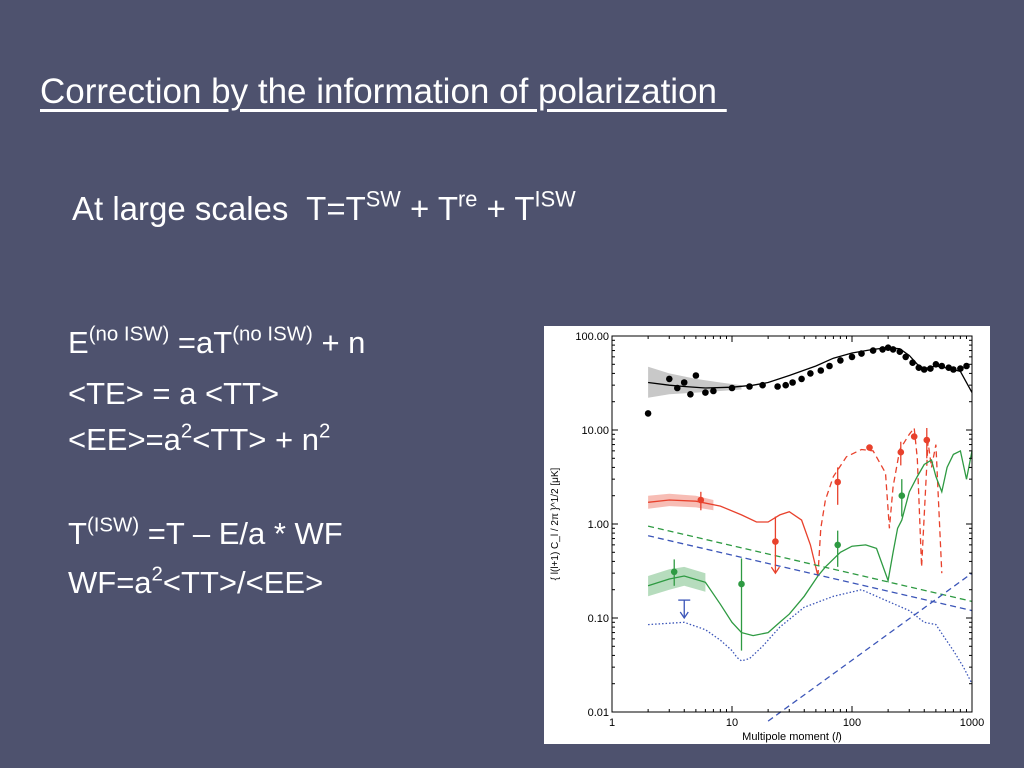 The image size is (1024, 768). What do you see at coordinates (792, 737) in the screenshot?
I see `x-axis-label: Multipole moment (l)` at bounding box center [792, 737].